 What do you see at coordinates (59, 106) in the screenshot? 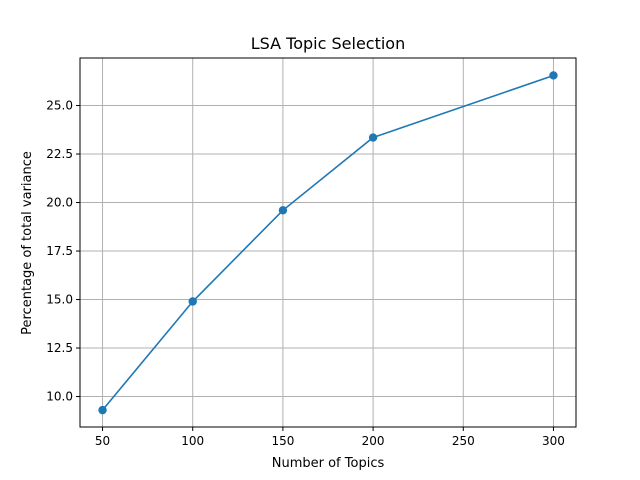
I see `y-tick-label: 25.0` at bounding box center [59, 106].